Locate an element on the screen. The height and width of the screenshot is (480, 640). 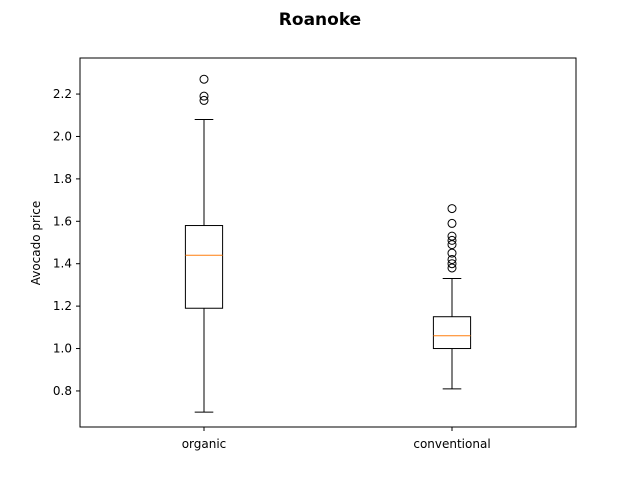
y-tick-label: 1.4 is located at coordinates (62, 264).